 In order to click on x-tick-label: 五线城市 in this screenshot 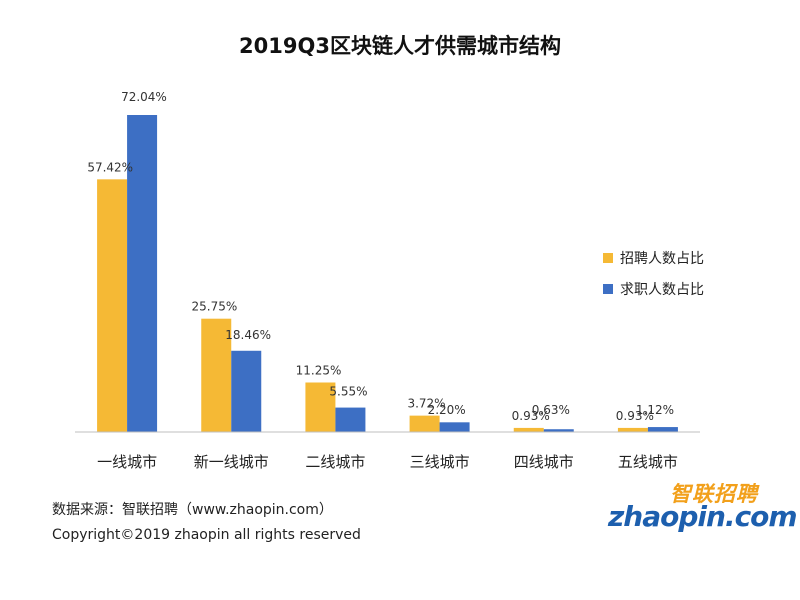, I will do `click(648, 462)`.